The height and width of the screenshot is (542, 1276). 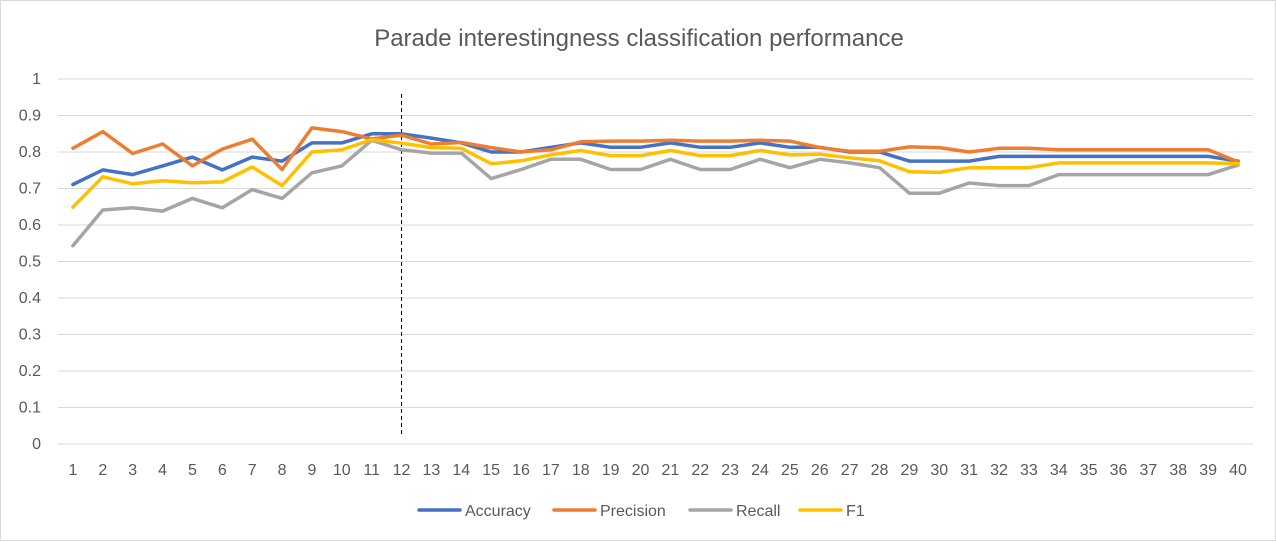 What do you see at coordinates (551, 470) in the screenshot?
I see `x-tick-label: 17` at bounding box center [551, 470].